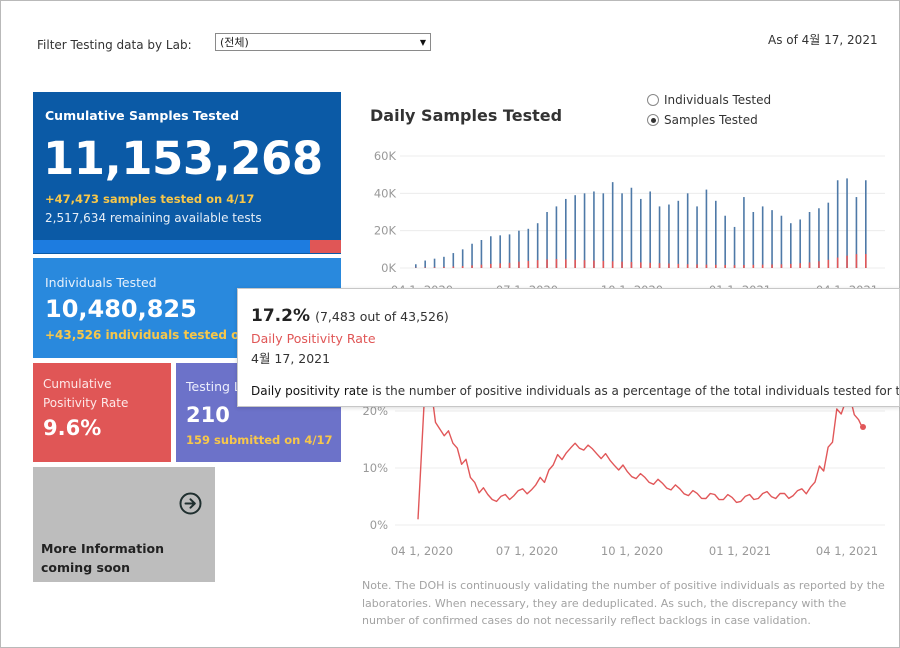 This screenshot has width=900, height=648. What do you see at coordinates (101, 282) in the screenshot?
I see `individuals-title: Individuals Tested` at bounding box center [101, 282].